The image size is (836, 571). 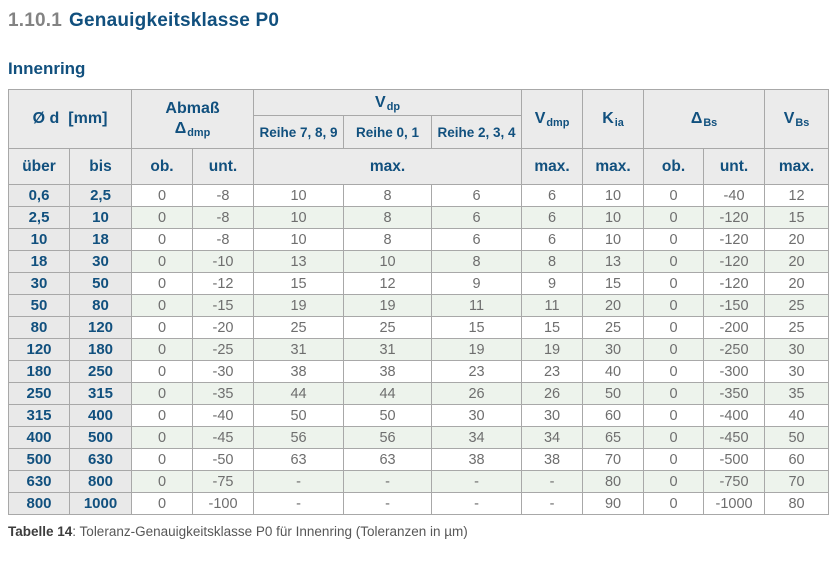 What do you see at coordinates (418, 21) in the screenshot?
I see `page-title: 1.10.1 Genauigkeitsklasse P0` at bounding box center [418, 21].